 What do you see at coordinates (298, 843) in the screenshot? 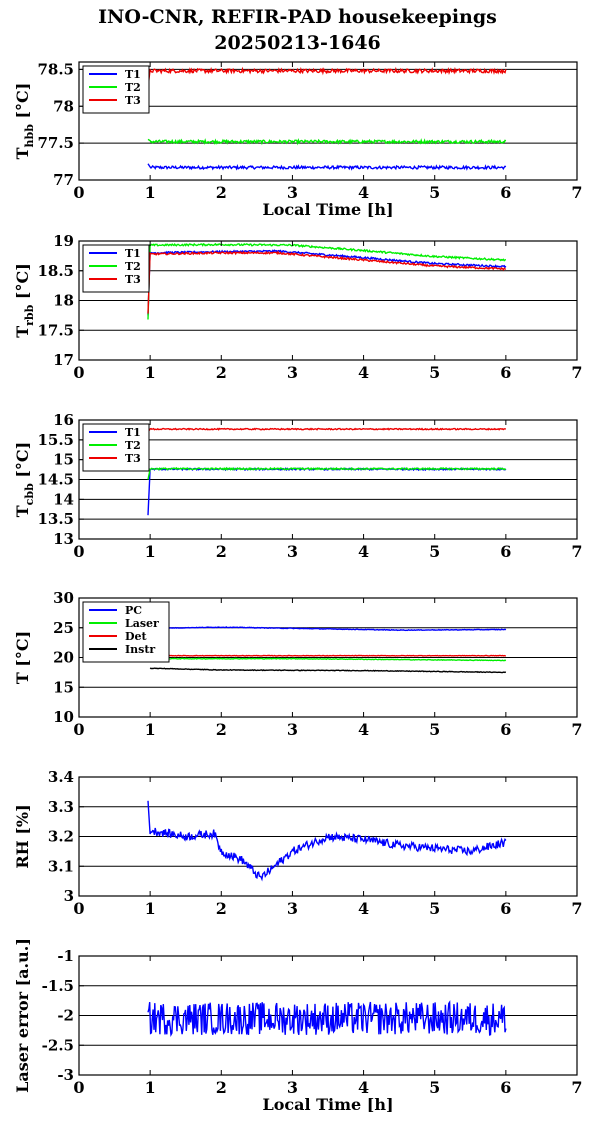
I see `chart-panel-5: 0 1 2 3 4 5 6 7 3 3.1 3.2 3.3 3.4 RH [%]` at bounding box center [298, 843].